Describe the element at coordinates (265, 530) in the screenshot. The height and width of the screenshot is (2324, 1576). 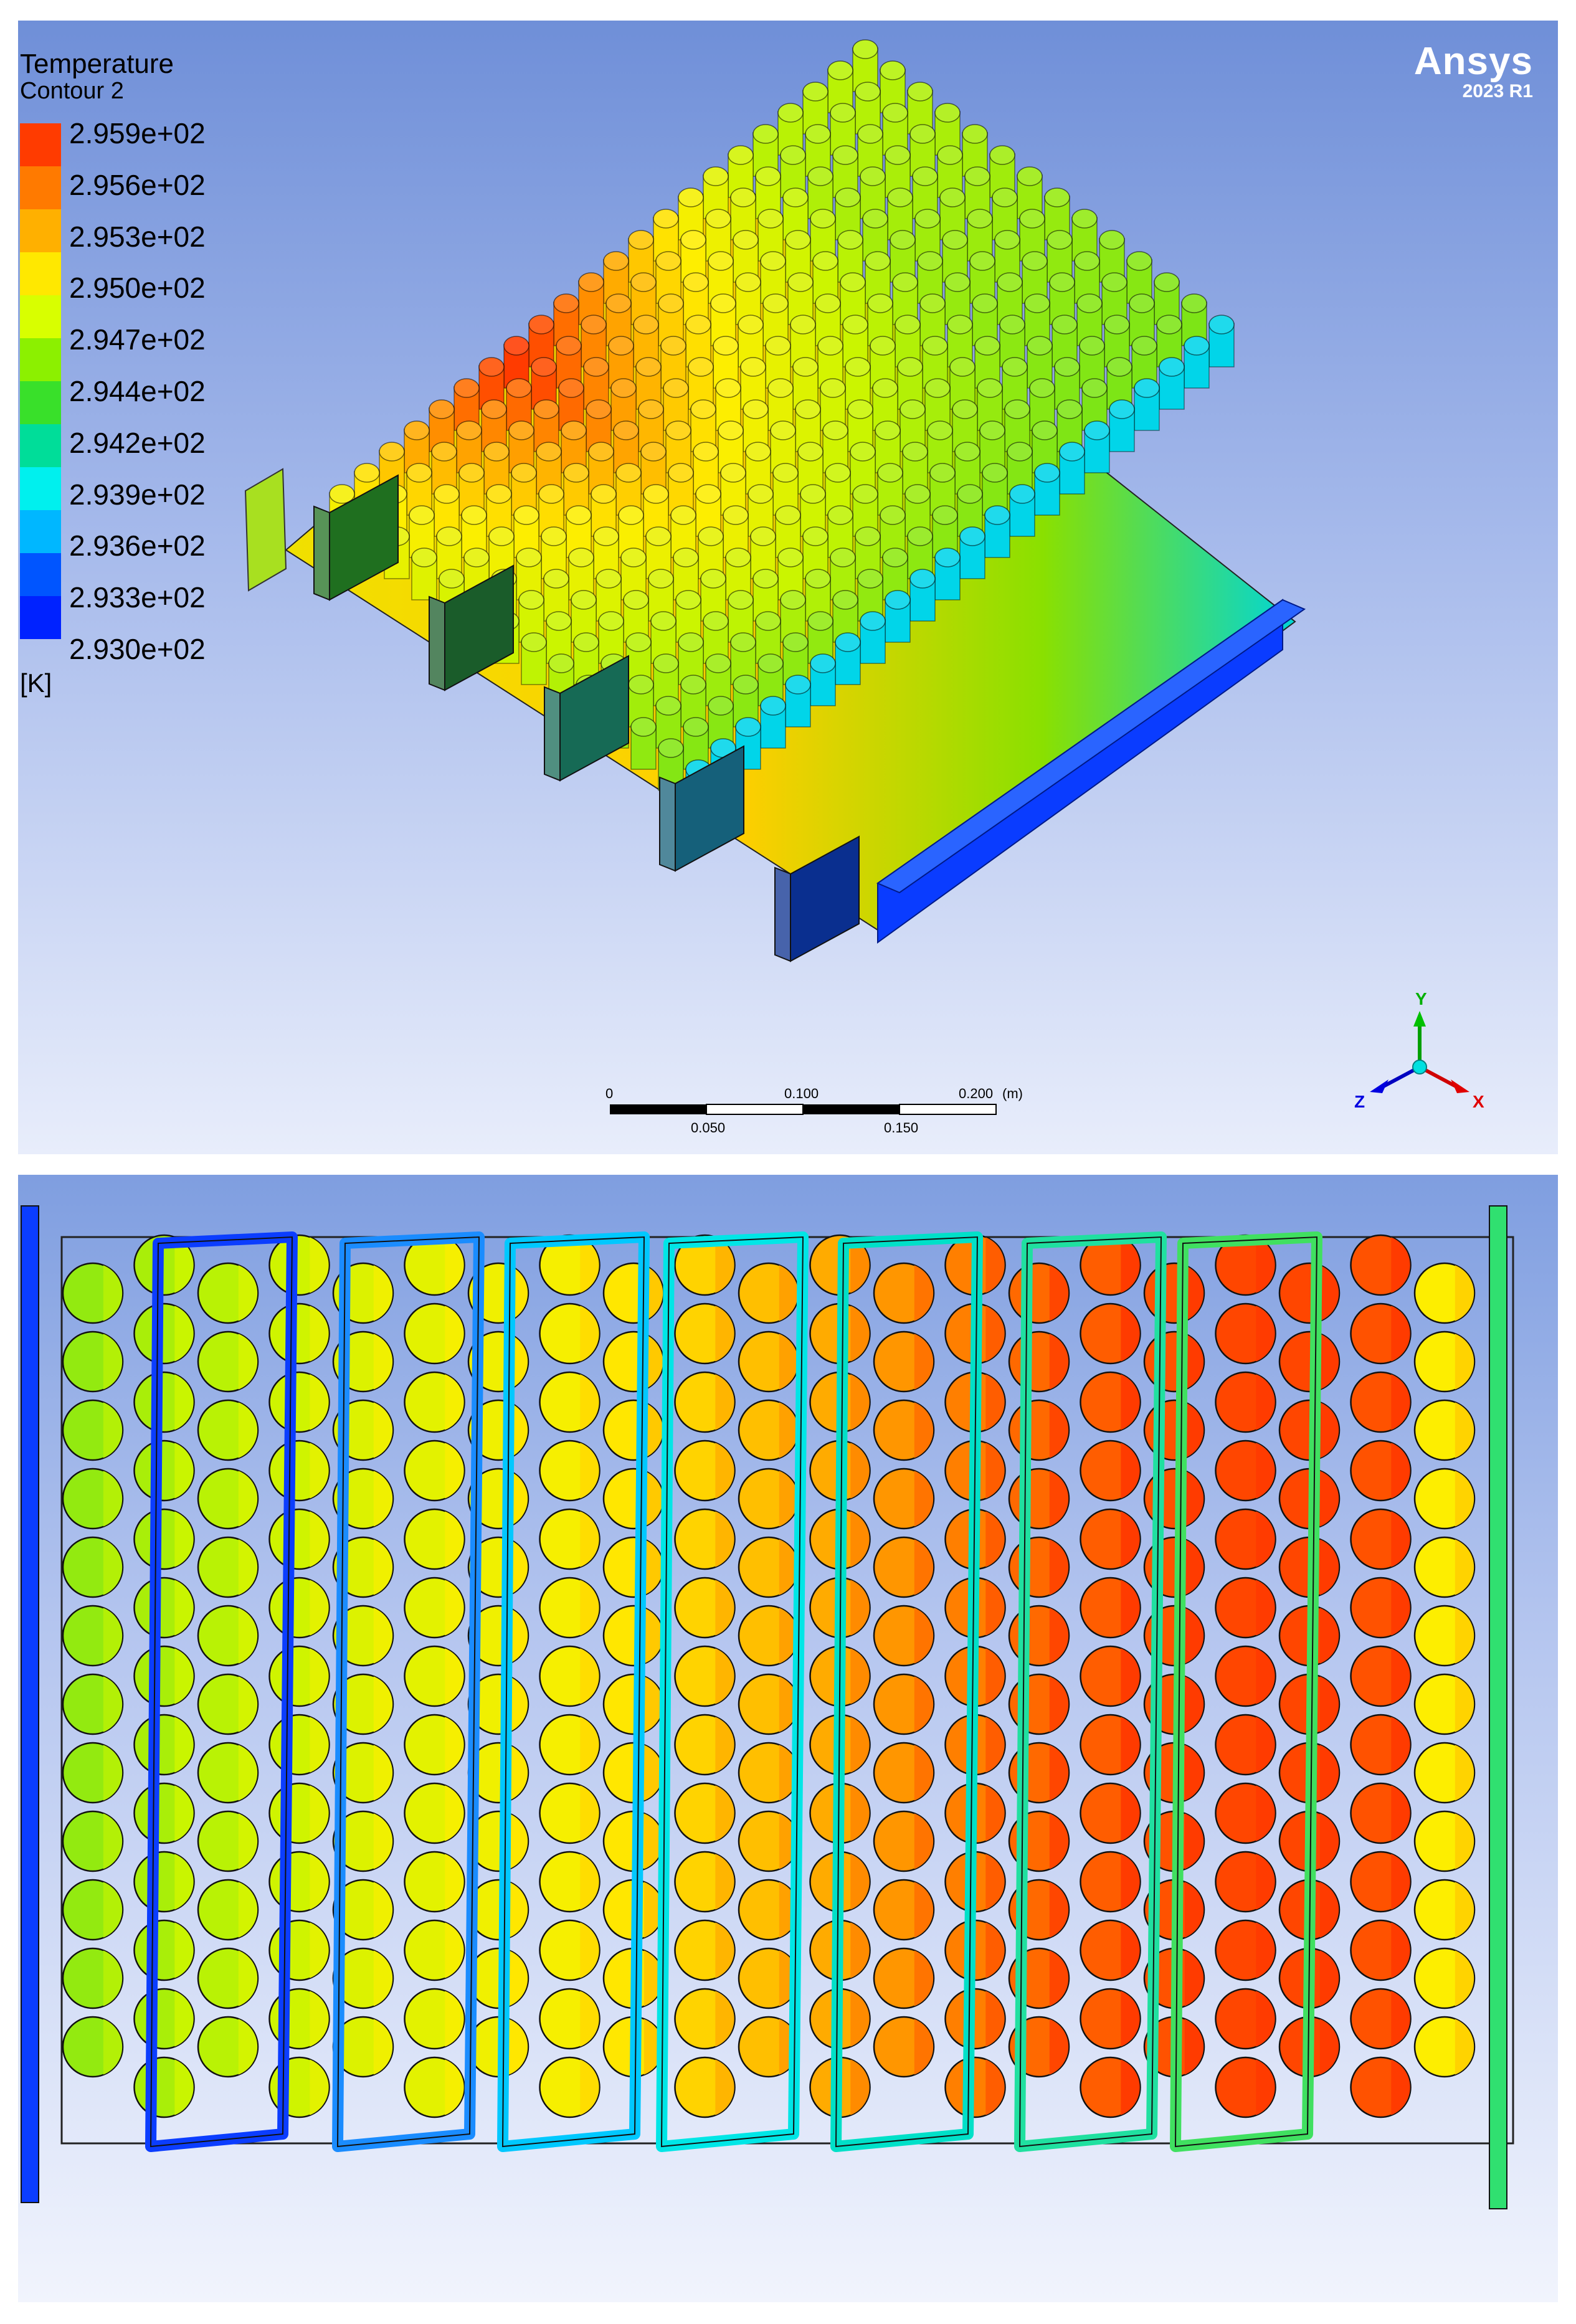
I see `end-plate-left` at that location.